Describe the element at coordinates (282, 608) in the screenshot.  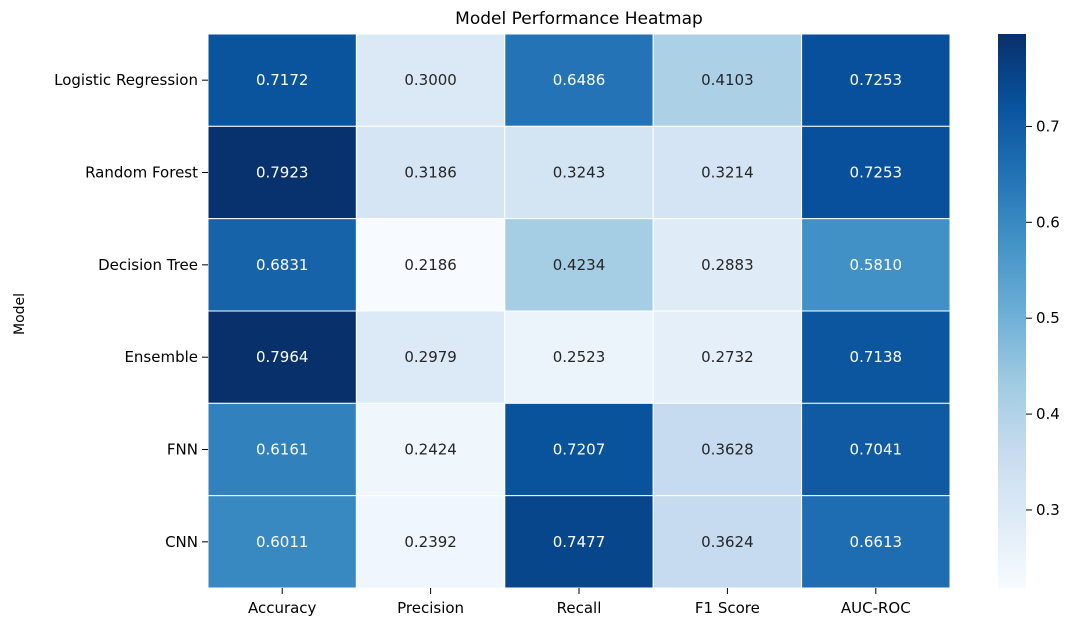
I see `column-label-accuracy: Accuracy` at that location.